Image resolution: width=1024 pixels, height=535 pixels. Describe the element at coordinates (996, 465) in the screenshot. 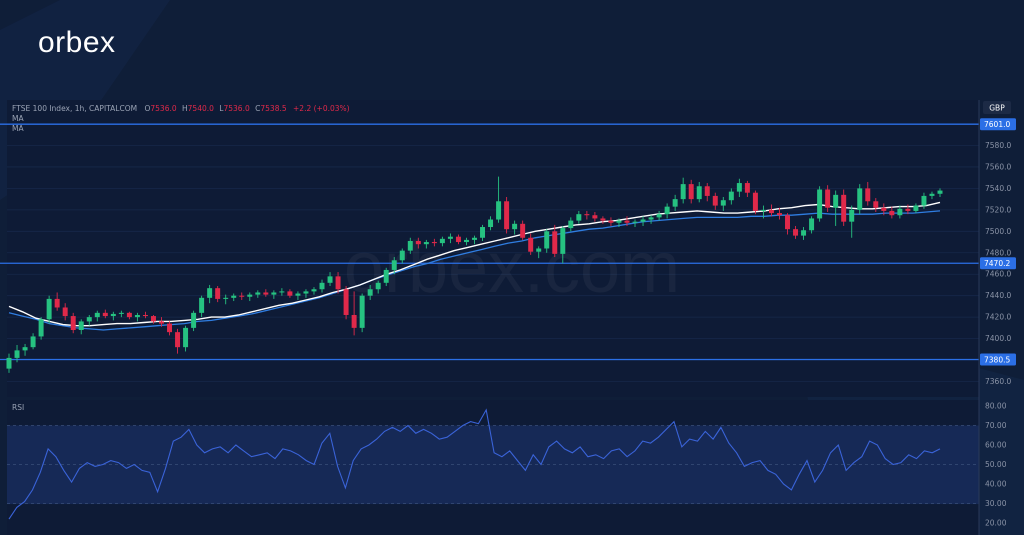

I see `rsi-axis: 20.00 30.00 40.00 50.00 60.00 70.00 80.00` at that location.